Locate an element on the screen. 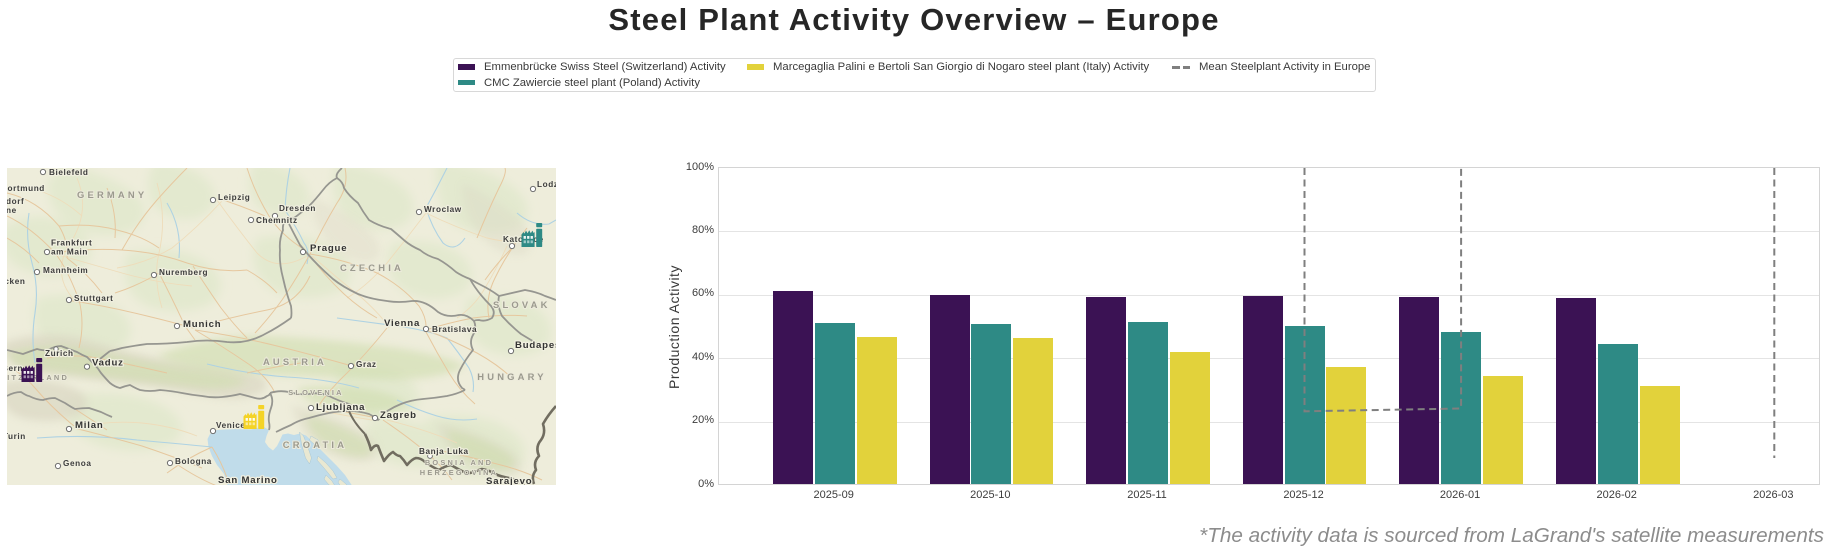 Image resolution: width=1828 pixels, height=554 pixels. svg-text: Vaduz is located at coordinates (108, 363).